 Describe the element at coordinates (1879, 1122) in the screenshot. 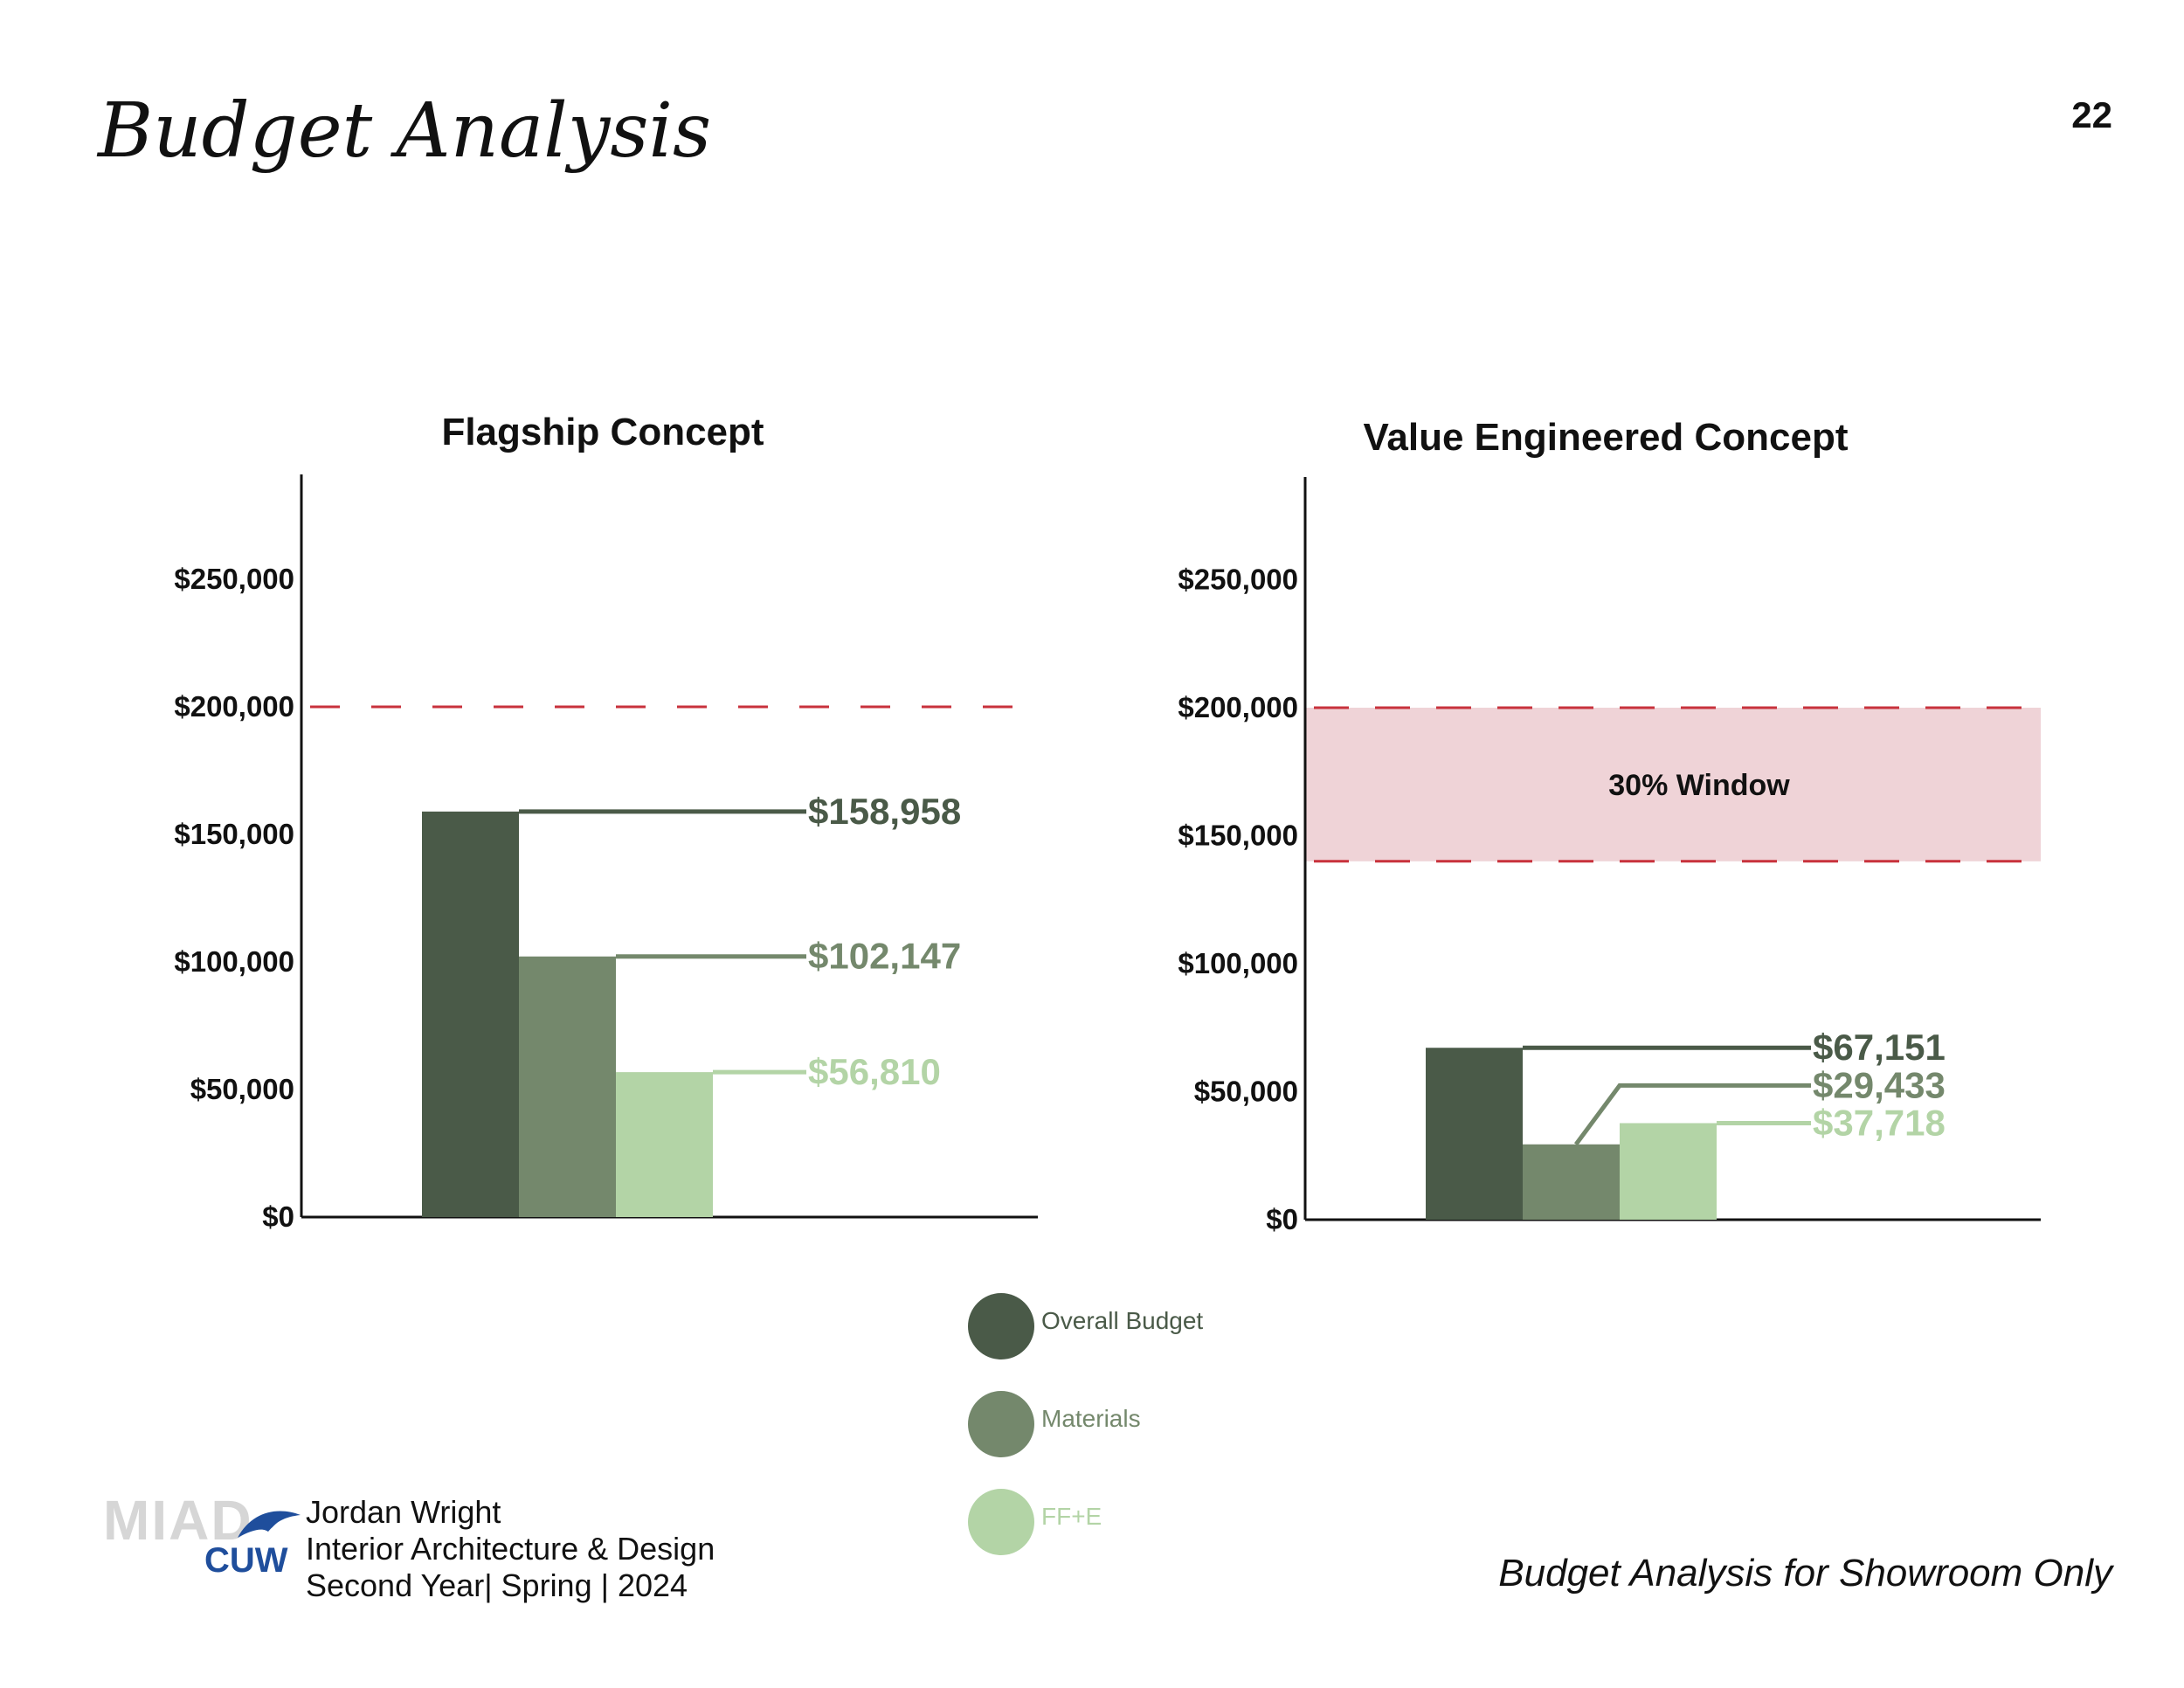

I see `value-label-ffe: $37,718` at that location.